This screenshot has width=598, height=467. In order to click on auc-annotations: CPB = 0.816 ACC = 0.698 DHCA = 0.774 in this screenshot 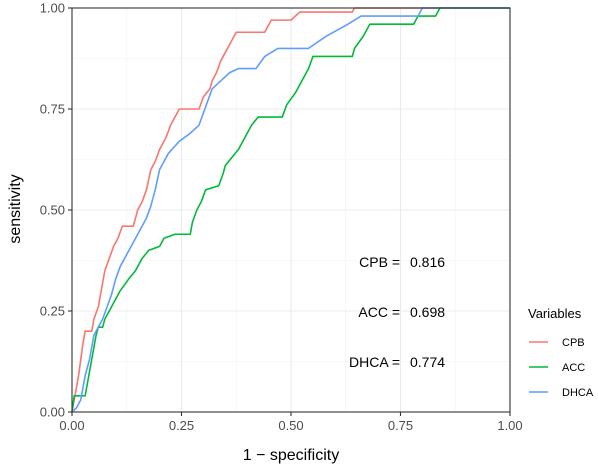, I will do `click(397, 312)`.